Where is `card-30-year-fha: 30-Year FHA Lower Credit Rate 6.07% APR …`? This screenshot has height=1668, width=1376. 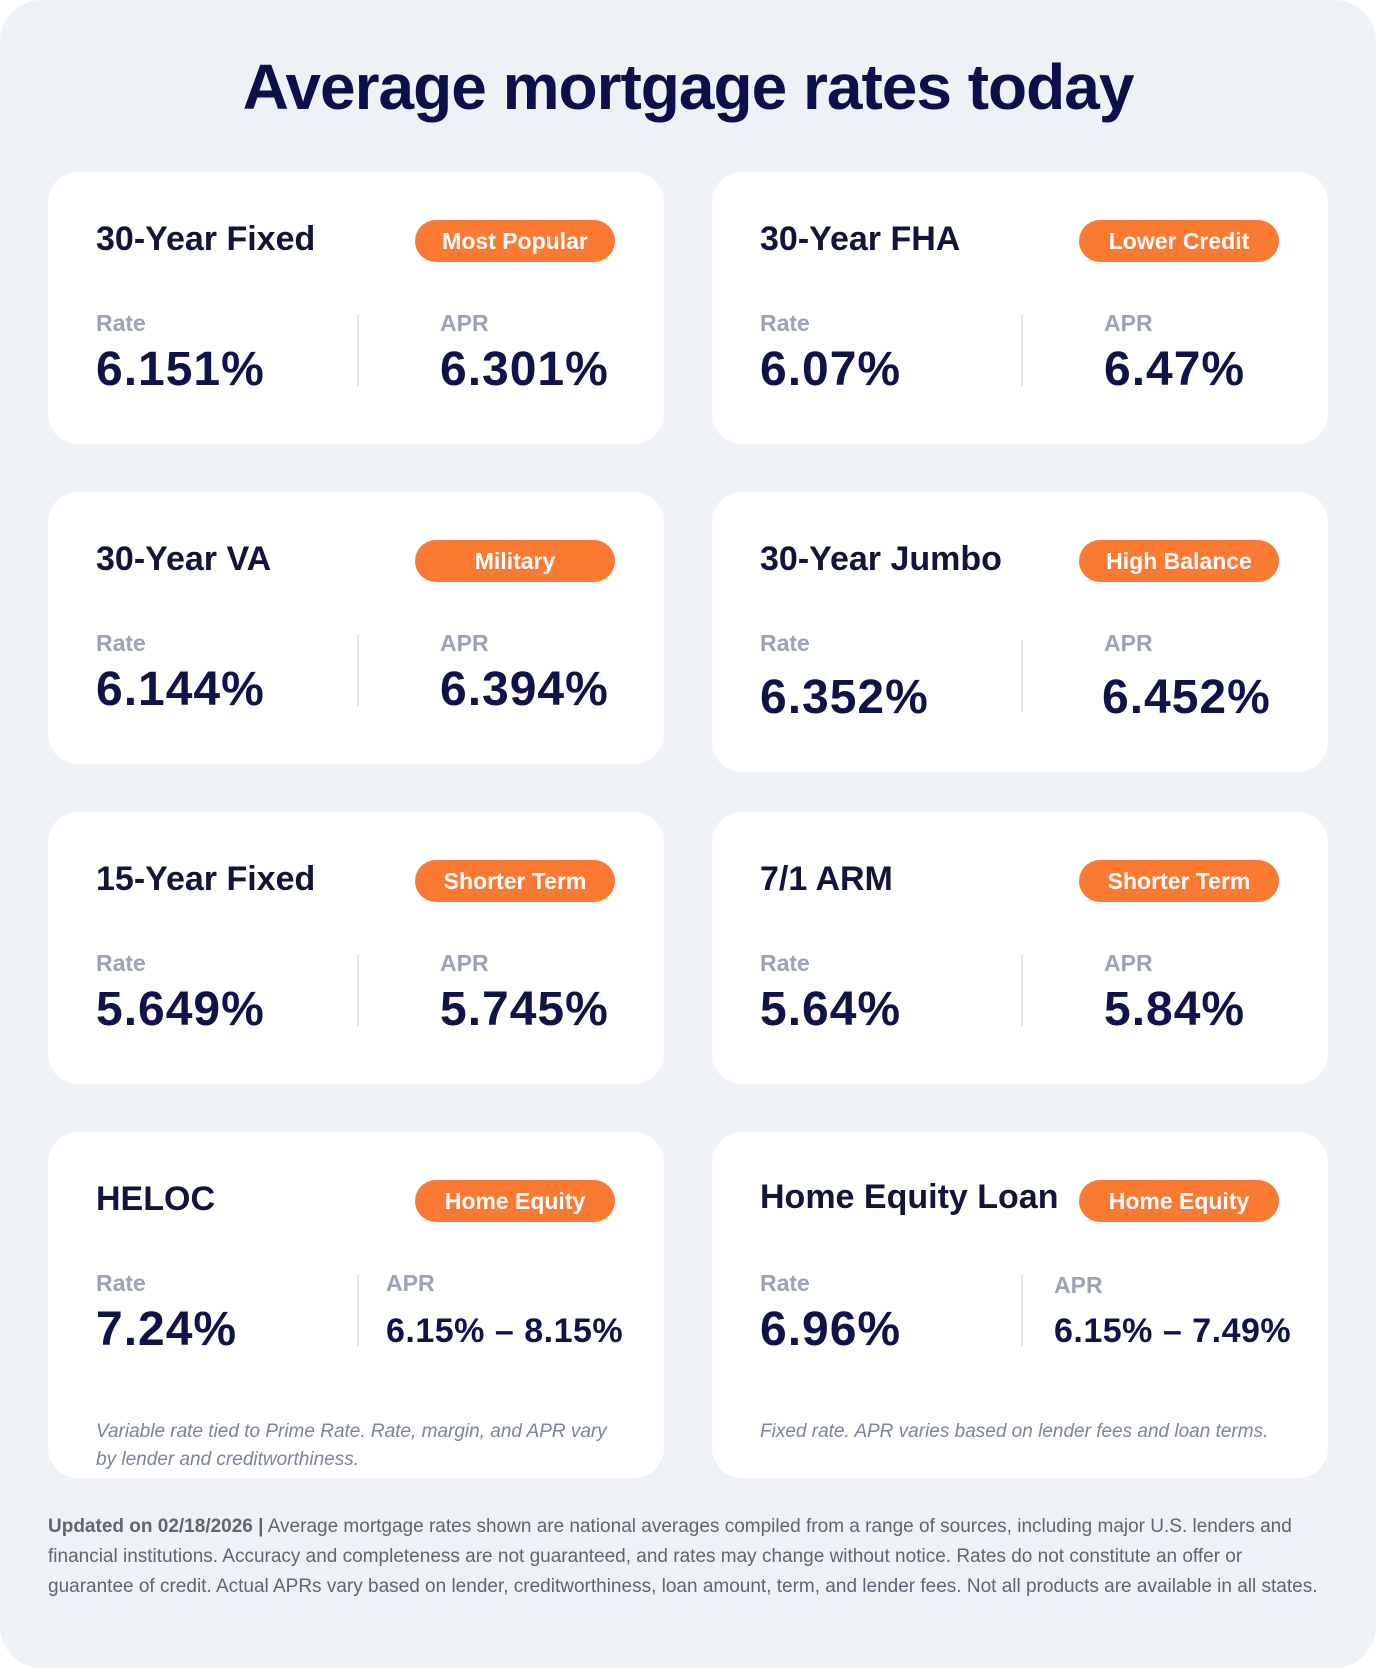
card-30-year-fha: 30-Year FHA Lower Credit Rate 6.07% APR … is located at coordinates (1020, 308).